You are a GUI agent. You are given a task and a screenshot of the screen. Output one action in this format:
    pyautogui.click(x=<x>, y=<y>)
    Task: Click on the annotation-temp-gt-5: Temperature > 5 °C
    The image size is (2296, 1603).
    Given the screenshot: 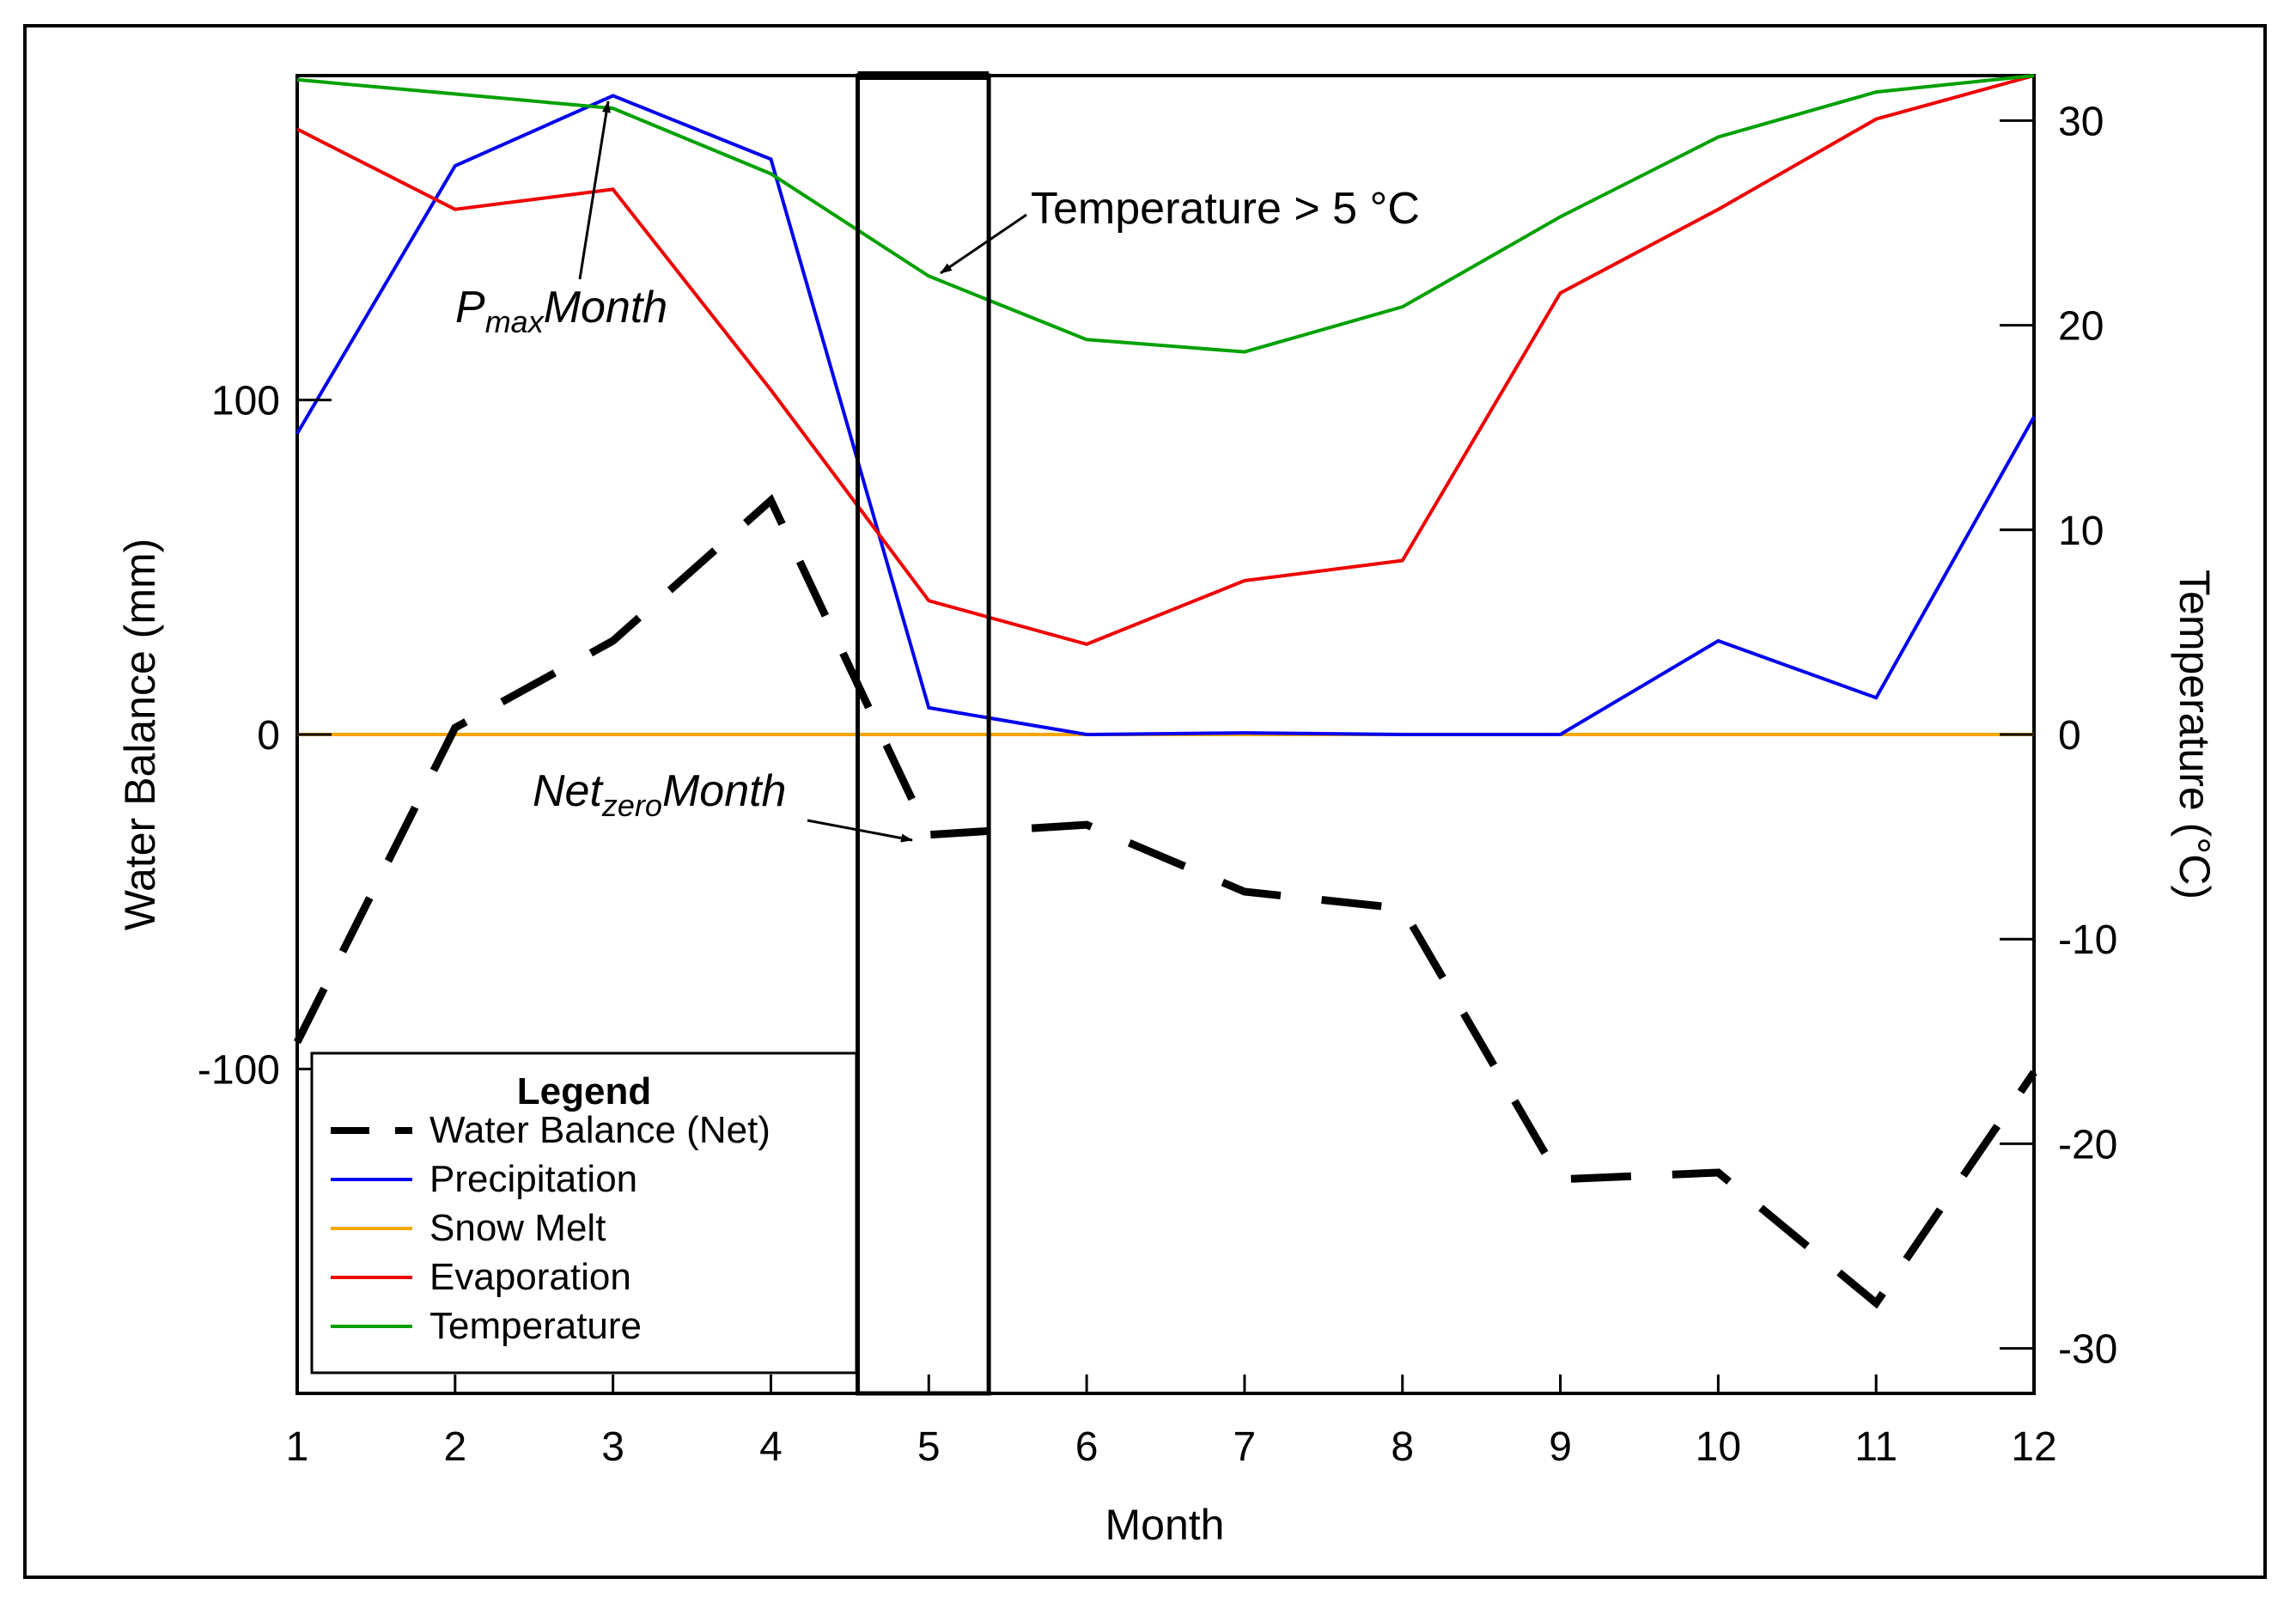 What is the action you would take?
    pyautogui.click(x=1225, y=209)
    